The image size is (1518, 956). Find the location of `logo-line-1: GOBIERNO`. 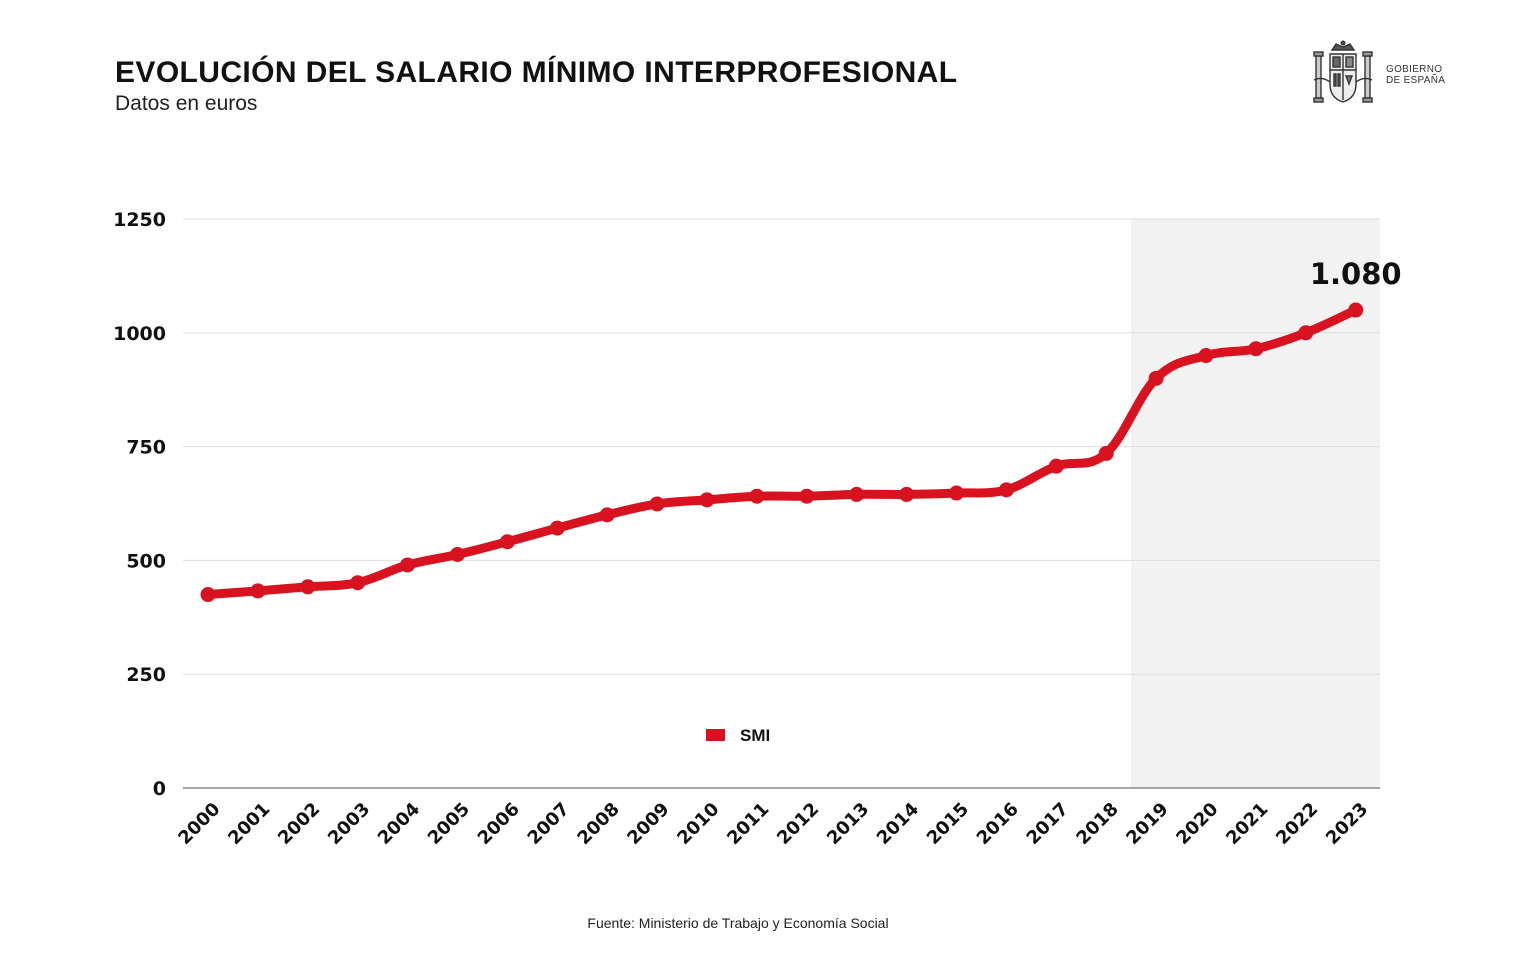

logo-line-1: GOBIERNO is located at coordinates (1414, 69).